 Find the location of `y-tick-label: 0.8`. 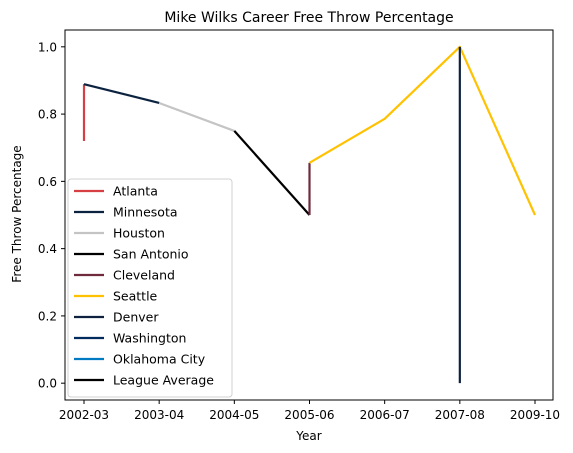

y-tick-label: 0.8 is located at coordinates (47, 115).